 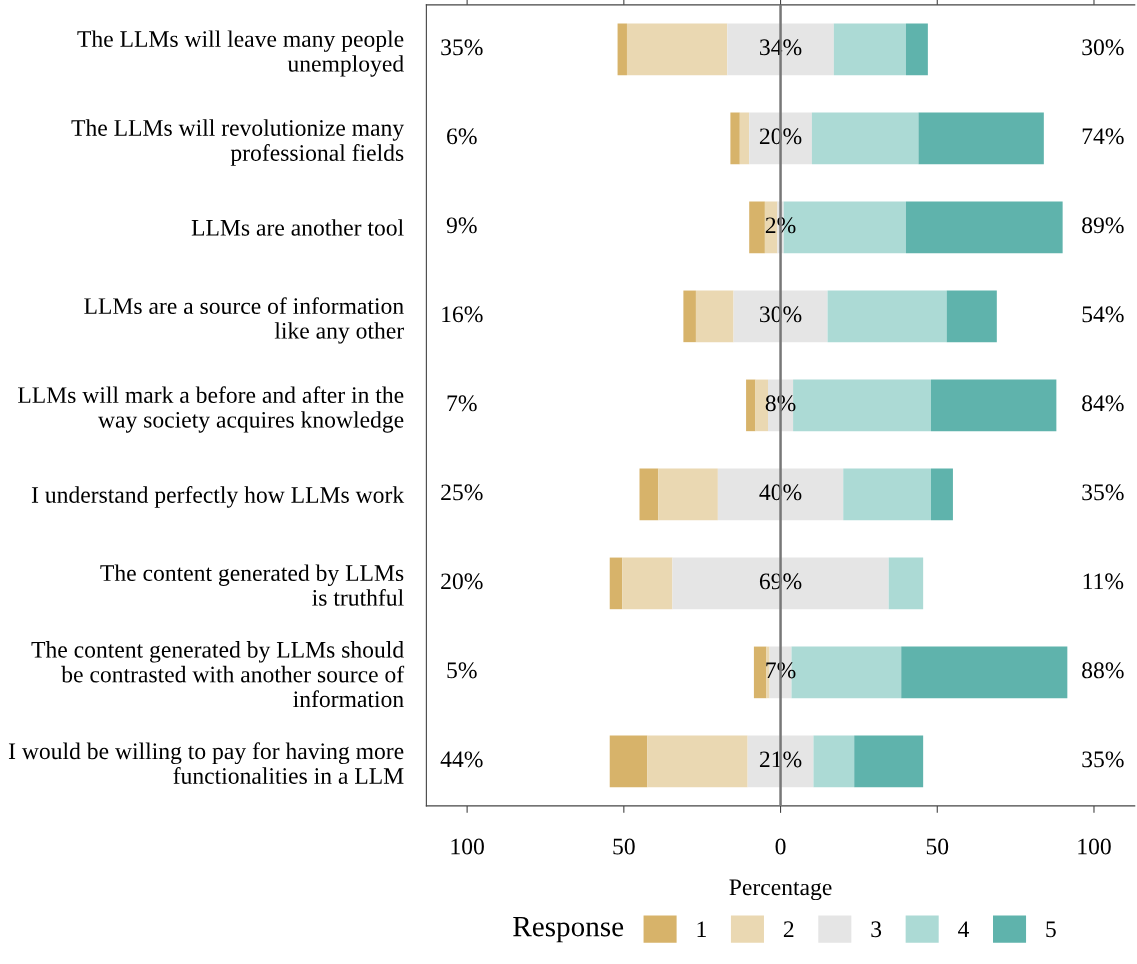 What do you see at coordinates (462, 136) in the screenshot?
I see `annotation: 6%` at bounding box center [462, 136].